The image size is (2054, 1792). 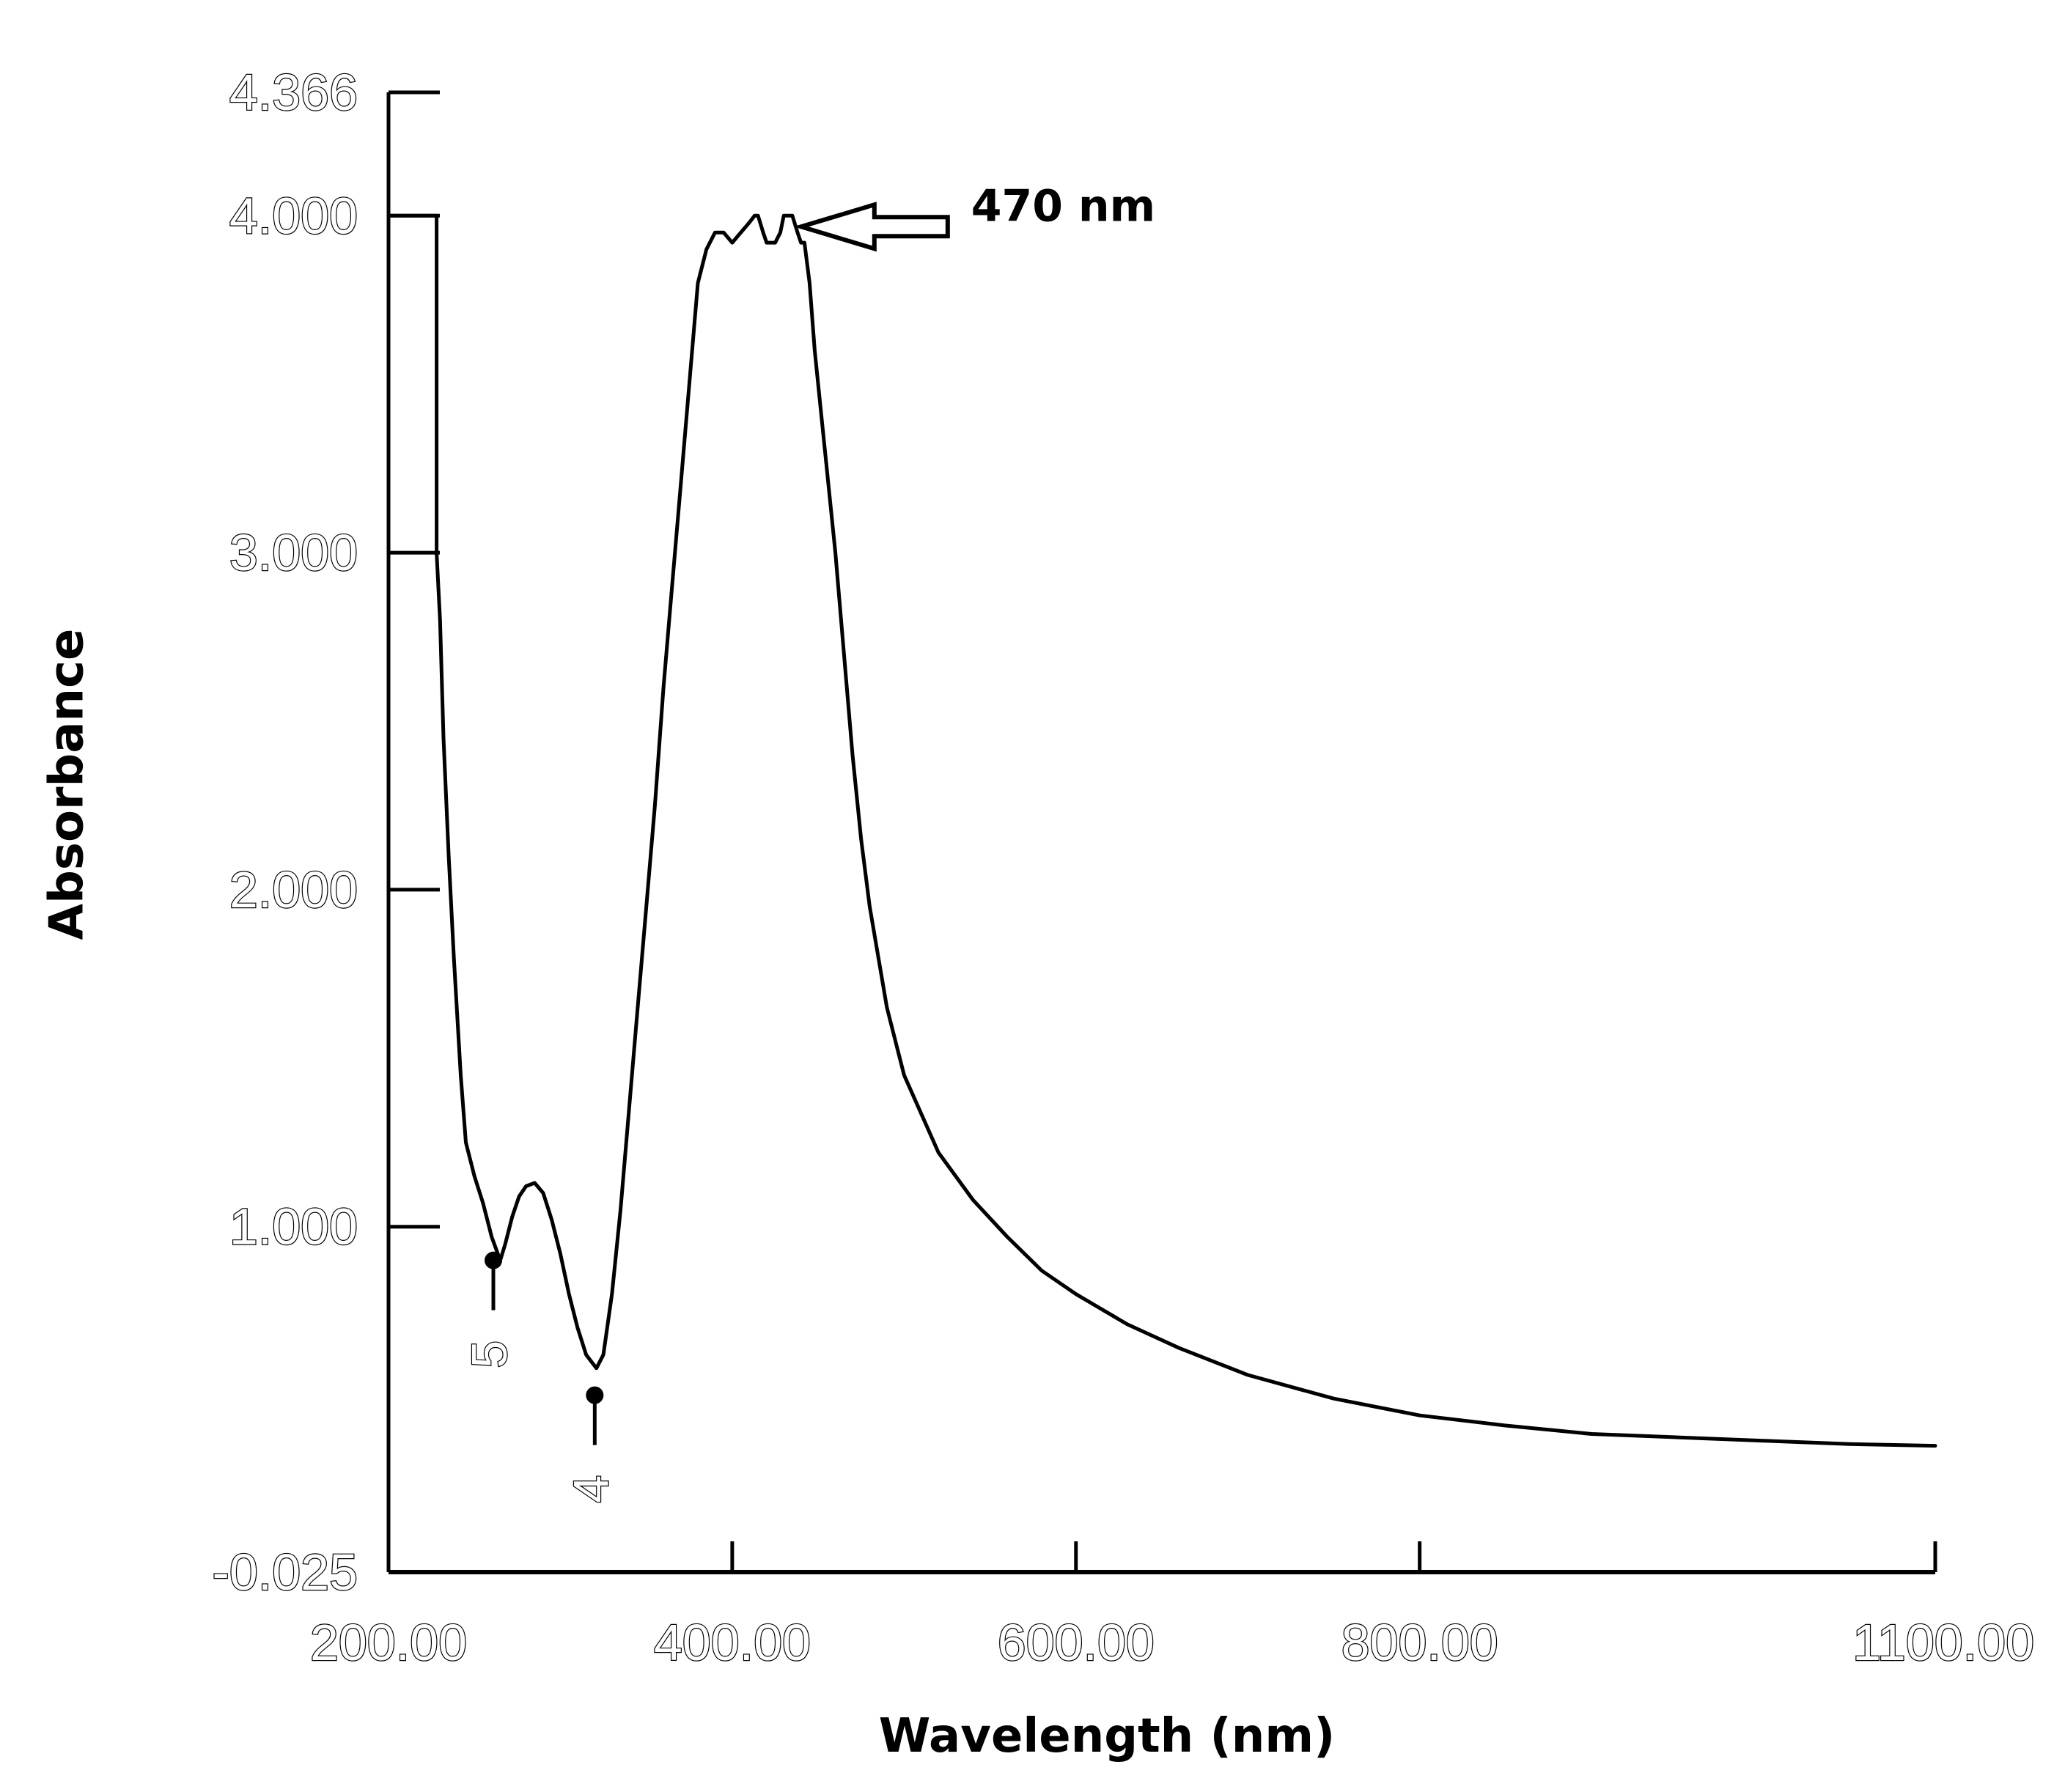 I want to click on x-tick-label: 400.00, so click(x=732, y=1642).